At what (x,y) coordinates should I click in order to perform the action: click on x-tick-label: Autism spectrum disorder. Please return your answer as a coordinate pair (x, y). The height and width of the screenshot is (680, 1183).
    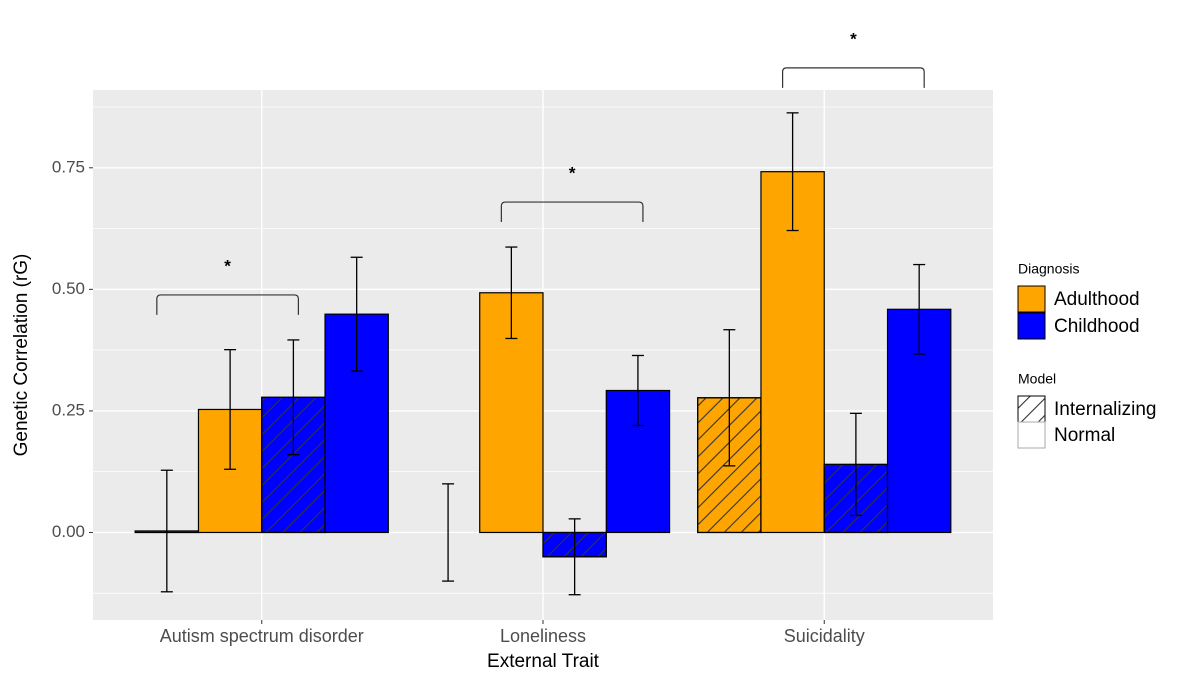
    Looking at the image, I should click on (262, 636).